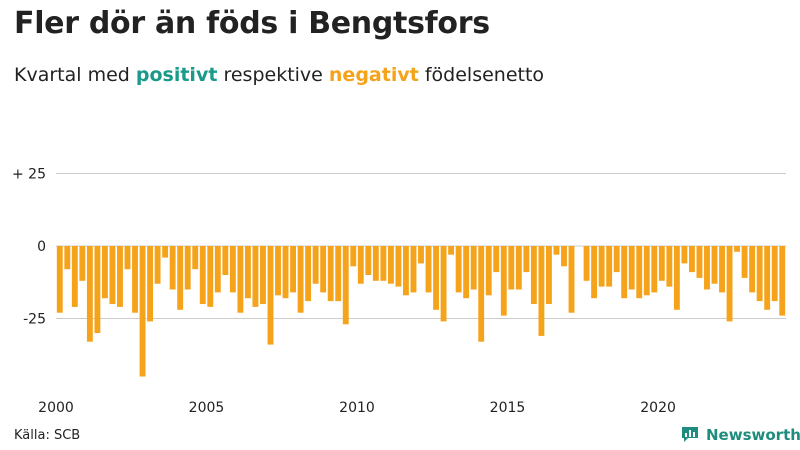 The height and width of the screenshot is (450, 800). I want to click on x-tick-label: 2010, so click(357, 408).